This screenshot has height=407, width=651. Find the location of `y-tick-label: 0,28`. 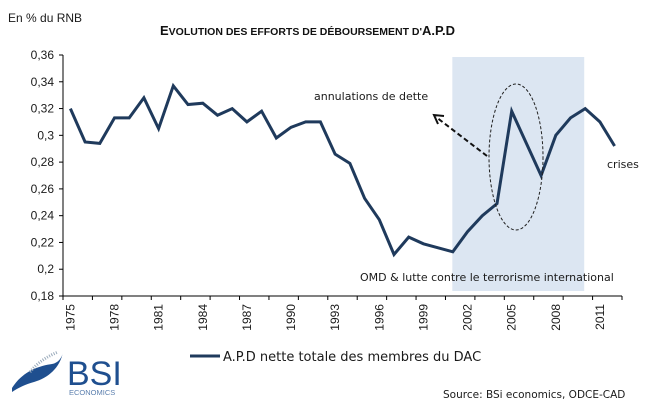

y-tick-label: 0,28 is located at coordinates (43, 162).